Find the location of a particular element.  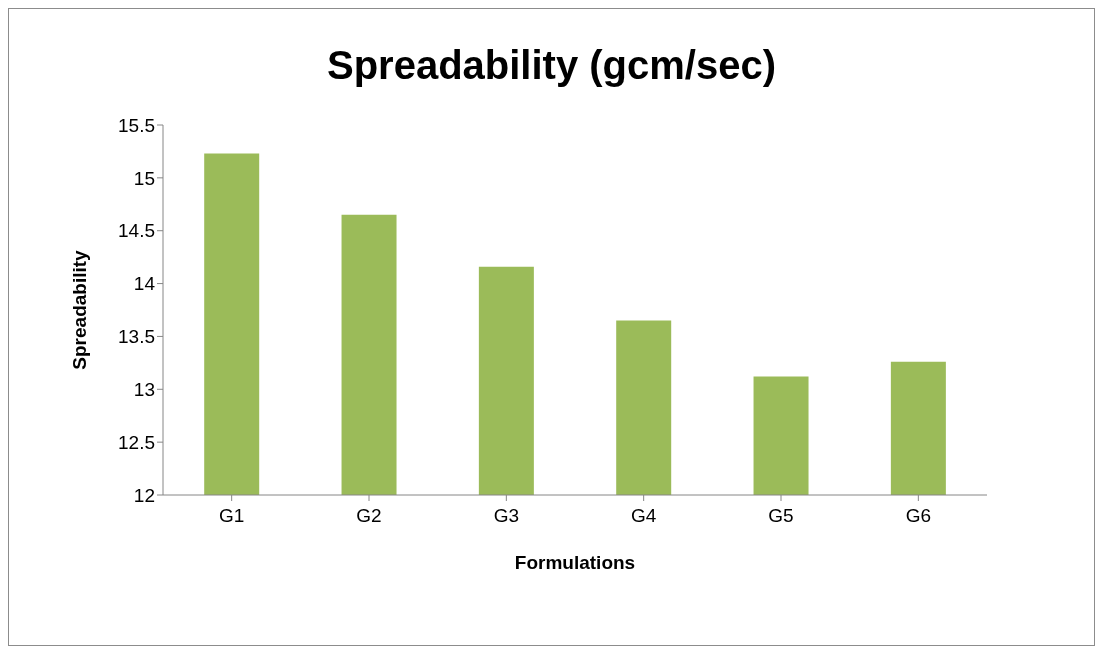

x-tick-label: G1 is located at coordinates (231, 516).